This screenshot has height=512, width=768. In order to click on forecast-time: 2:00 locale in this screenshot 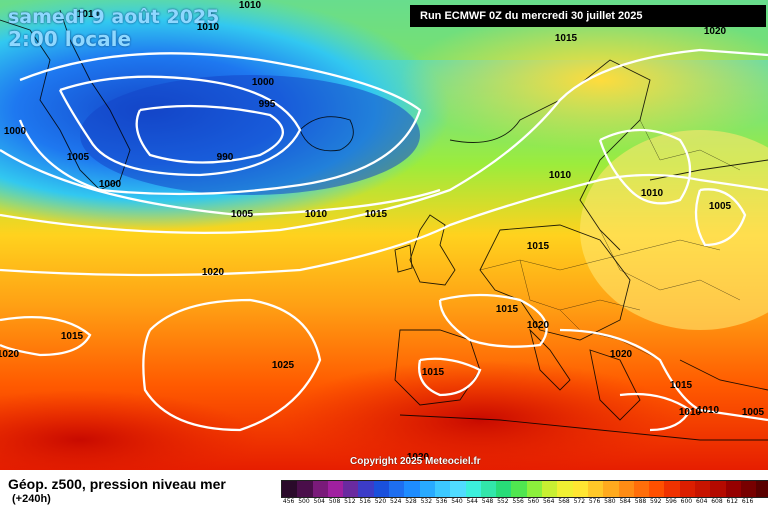, I will do `click(70, 39)`.